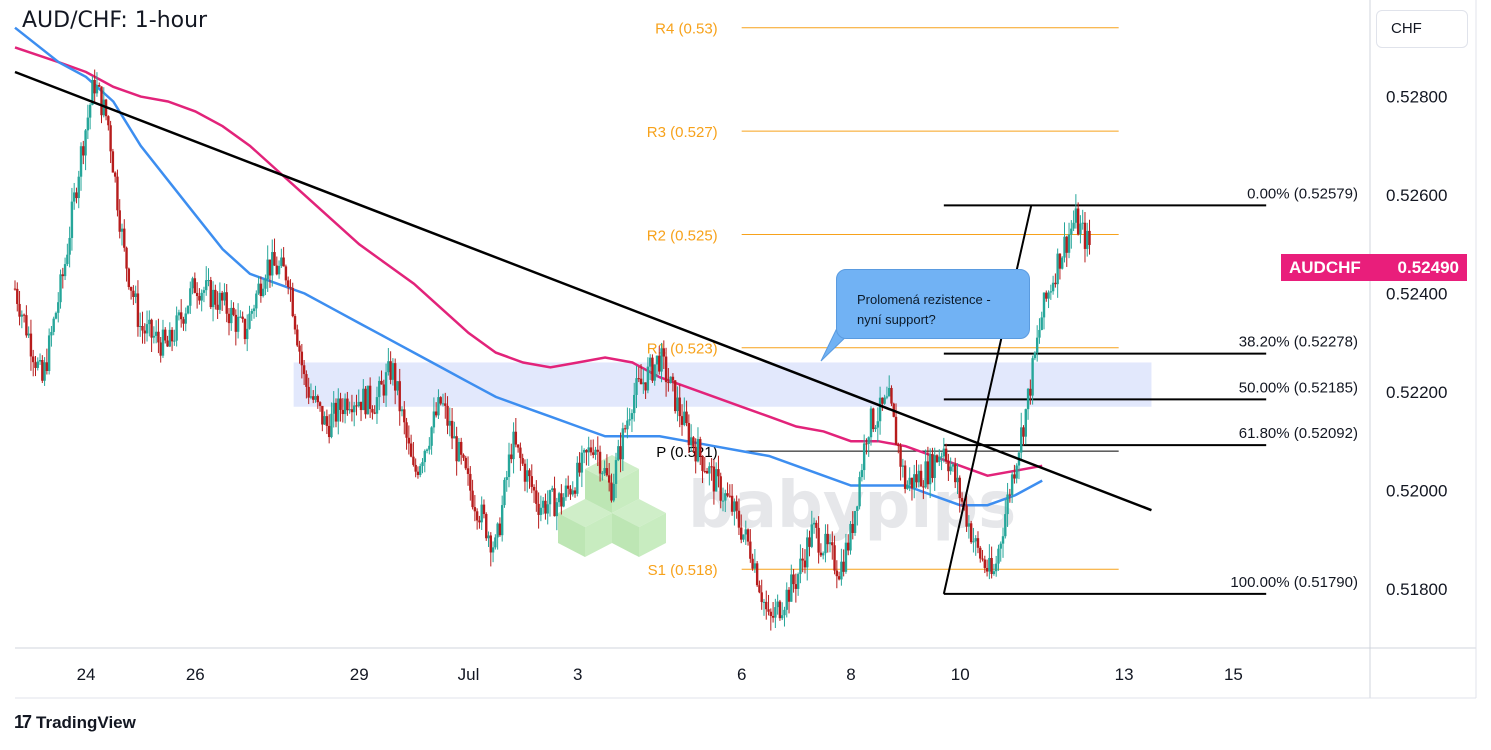 The width and height of the screenshot is (1491, 750). Describe the element at coordinates (75, 722) in the screenshot. I see `tradingview-logo: 17 TradingView` at that location.